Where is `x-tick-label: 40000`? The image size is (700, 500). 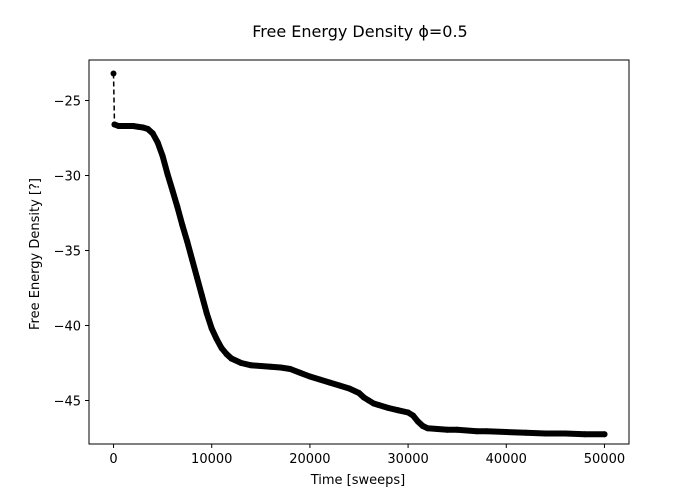
x-tick-label: 40000 is located at coordinates (506, 459).